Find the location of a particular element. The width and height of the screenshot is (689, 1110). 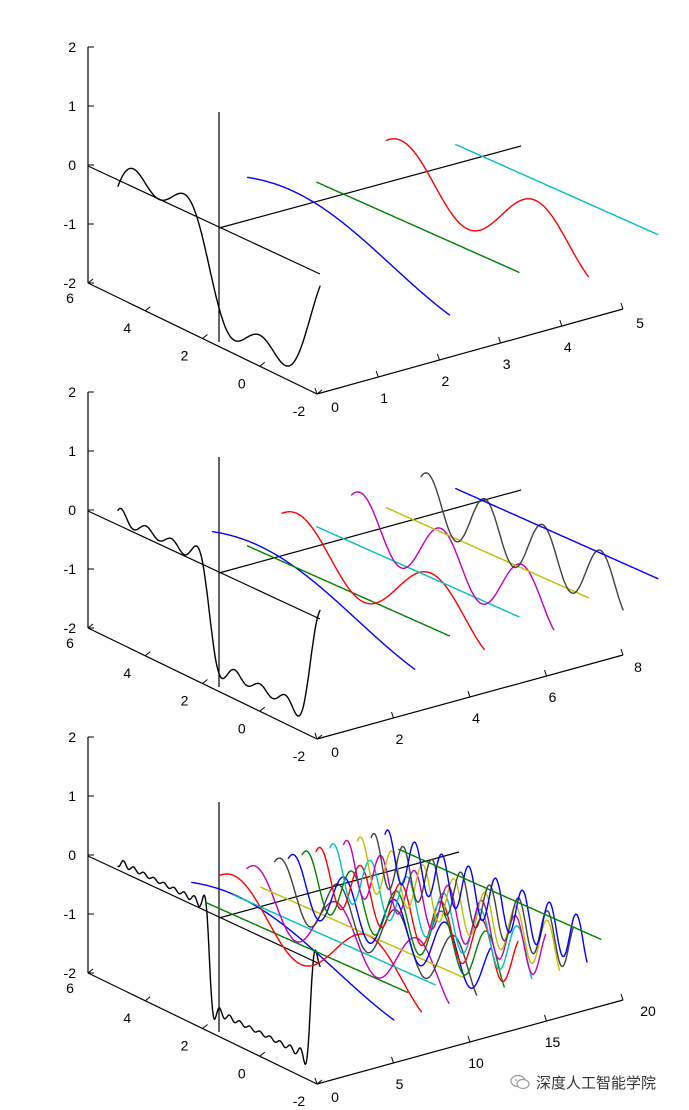

y-axis-frame is located at coordinates (470, 351).